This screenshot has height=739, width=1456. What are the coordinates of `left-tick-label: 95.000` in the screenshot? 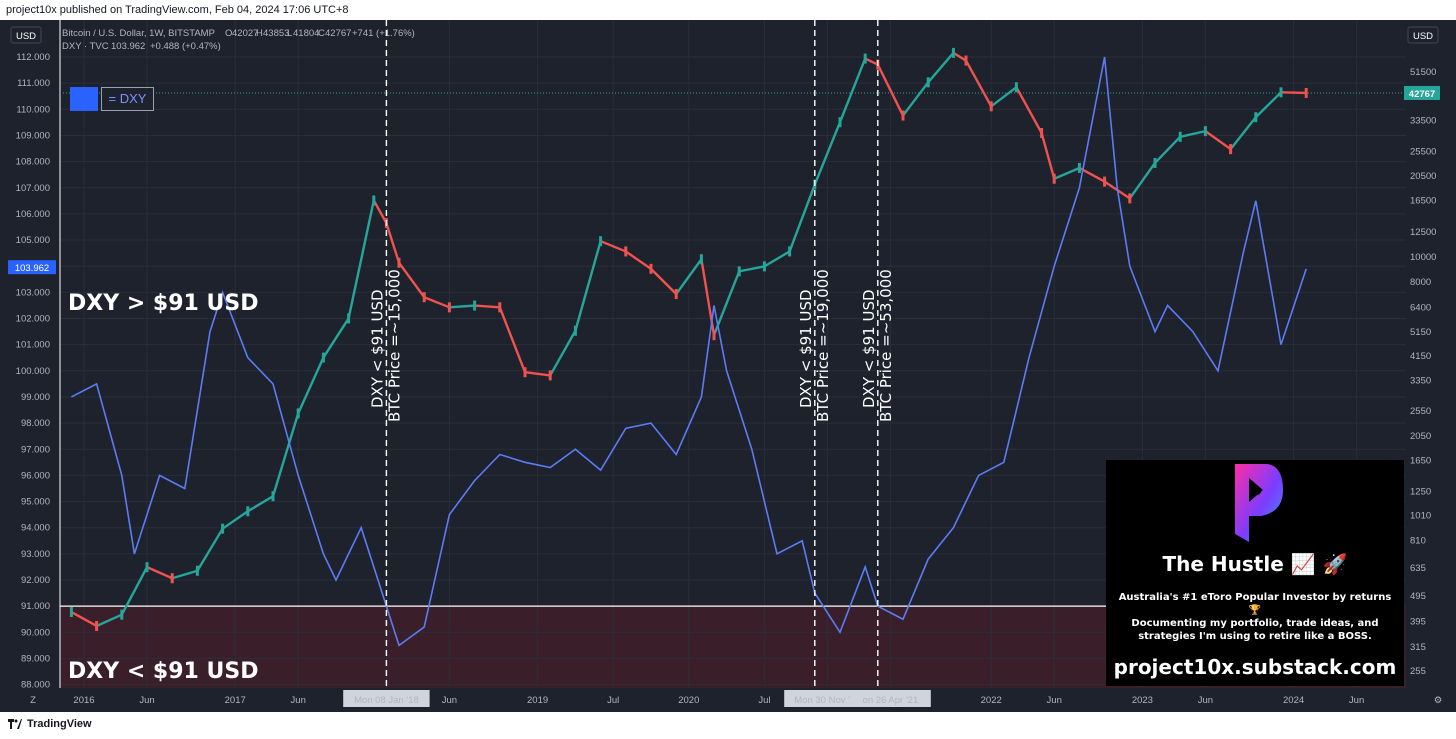 It's located at (35, 502).